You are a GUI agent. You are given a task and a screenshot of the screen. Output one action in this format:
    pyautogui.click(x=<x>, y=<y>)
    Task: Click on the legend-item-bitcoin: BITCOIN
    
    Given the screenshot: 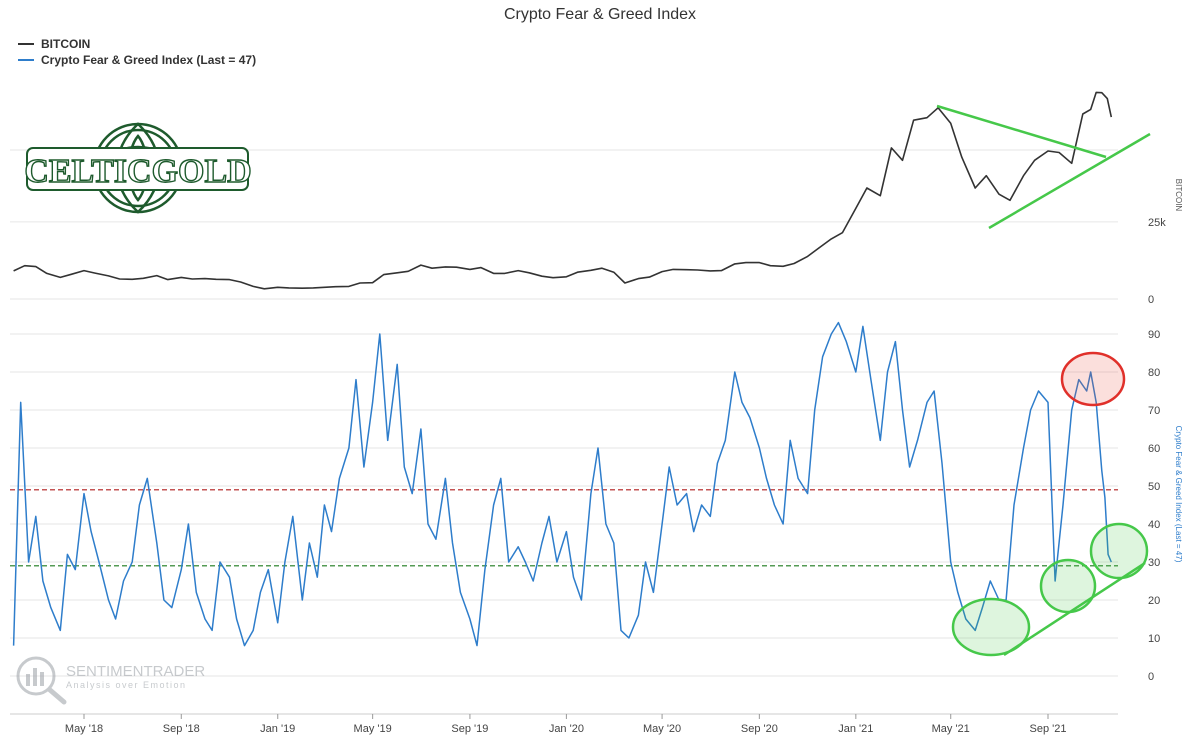 What is the action you would take?
    pyautogui.click(x=137, y=44)
    